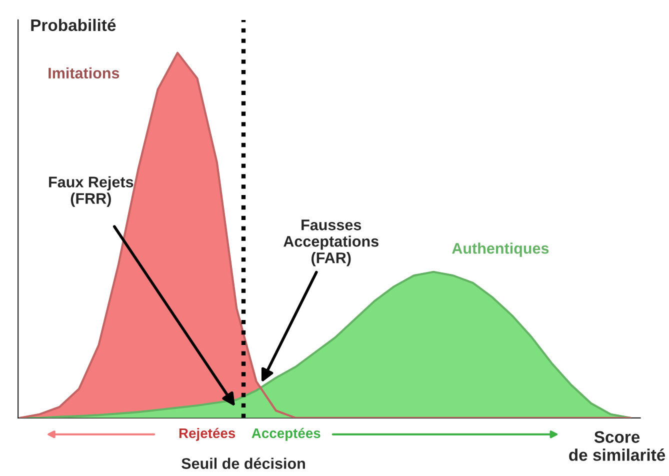 Image resolution: width=669 pixels, height=476 pixels. I want to click on text: Acceptées, so click(286, 434).